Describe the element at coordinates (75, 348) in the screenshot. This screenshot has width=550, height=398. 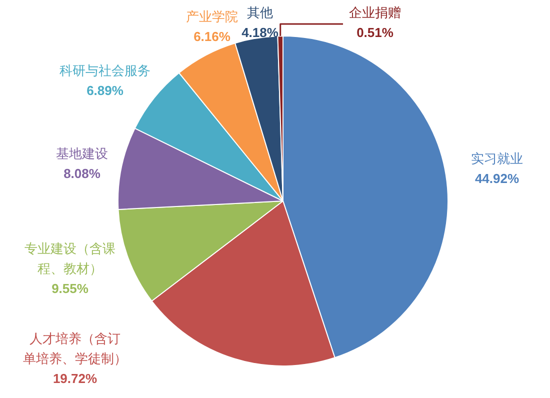
I see `slice-label: 人才培养（含订单培养、学徒制）` at that location.